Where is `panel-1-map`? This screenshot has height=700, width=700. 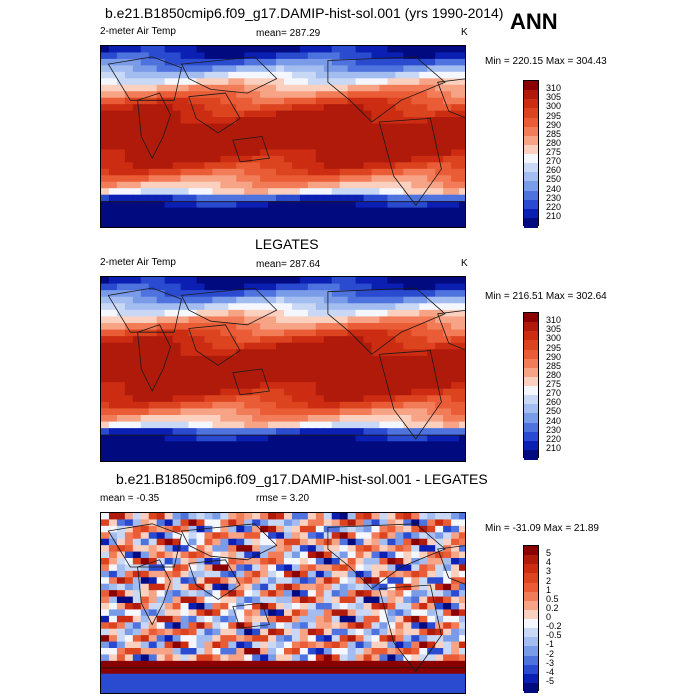
panel-1-map is located at coordinates (283, 136).